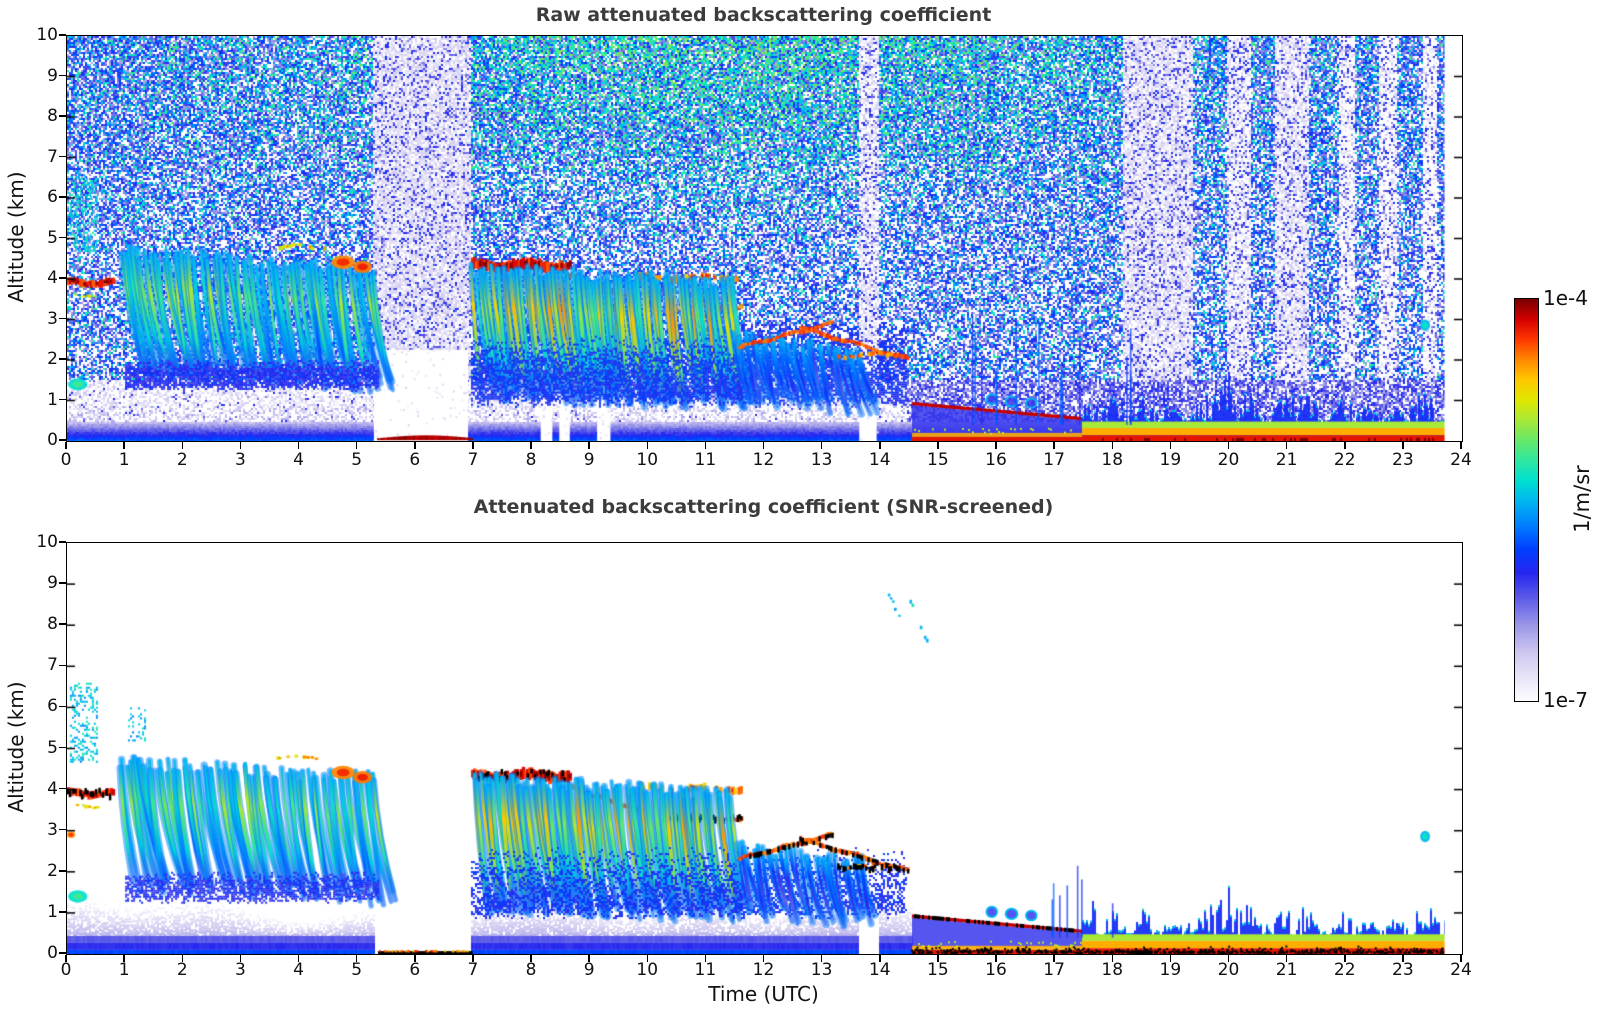  What do you see at coordinates (52, 278) in the screenshot?
I see `y-tick-label: 4` at bounding box center [52, 278].